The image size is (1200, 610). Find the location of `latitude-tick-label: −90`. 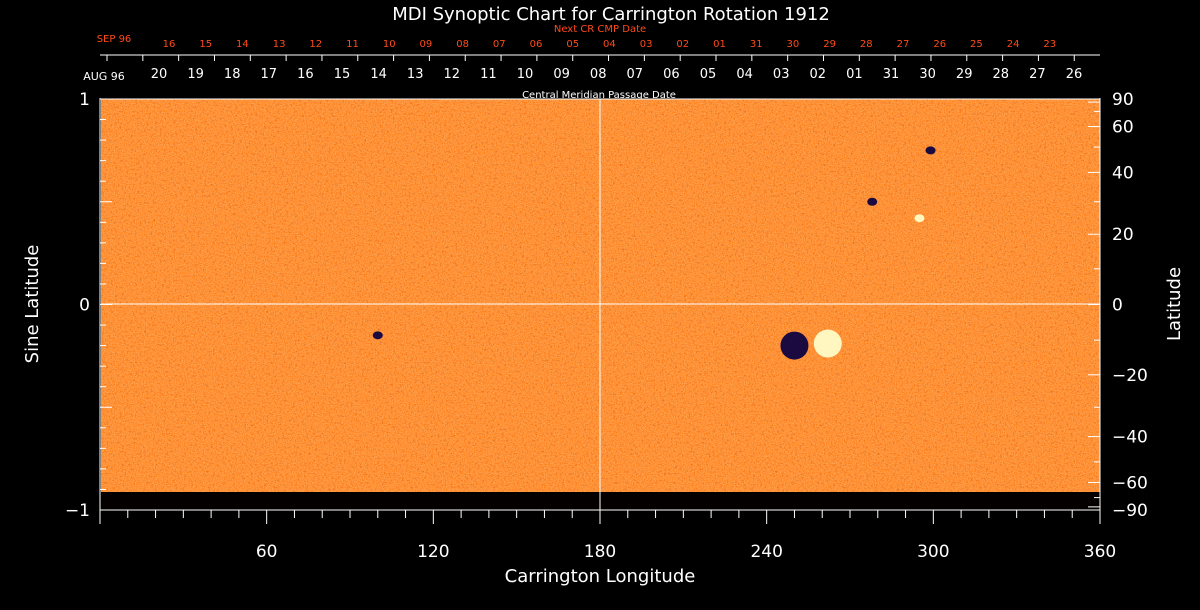

latitude-tick-label: −90 is located at coordinates (1130, 511).